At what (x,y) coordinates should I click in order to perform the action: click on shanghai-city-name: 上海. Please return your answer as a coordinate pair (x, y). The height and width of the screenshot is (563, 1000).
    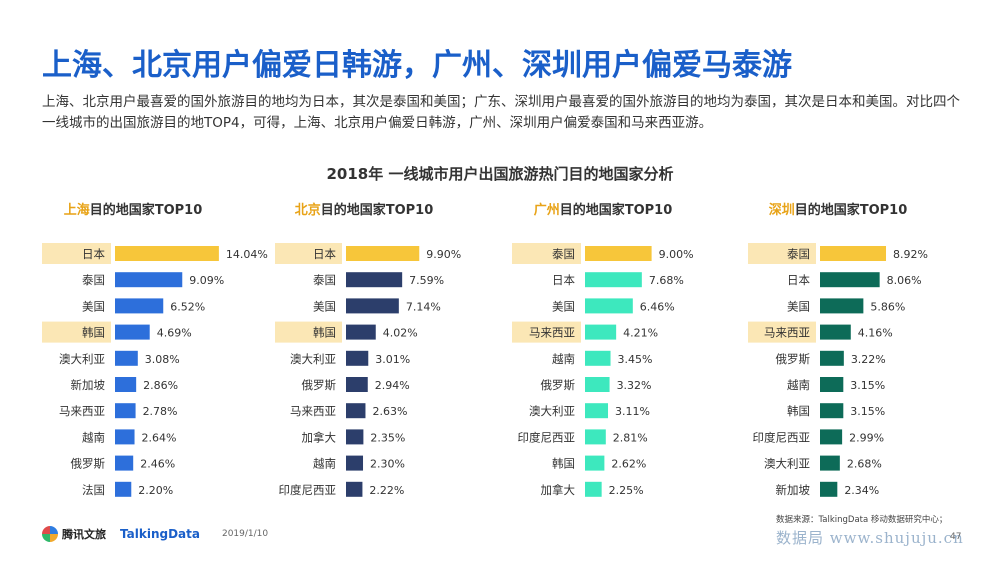
    Looking at the image, I should click on (77, 210).